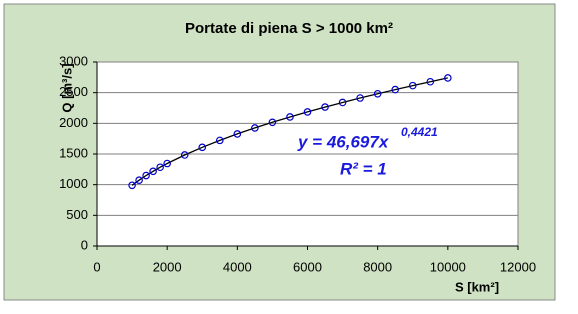  What do you see at coordinates (289, 28) in the screenshot?
I see `chart-title: Portate di piena S > 1000 km²` at bounding box center [289, 28].